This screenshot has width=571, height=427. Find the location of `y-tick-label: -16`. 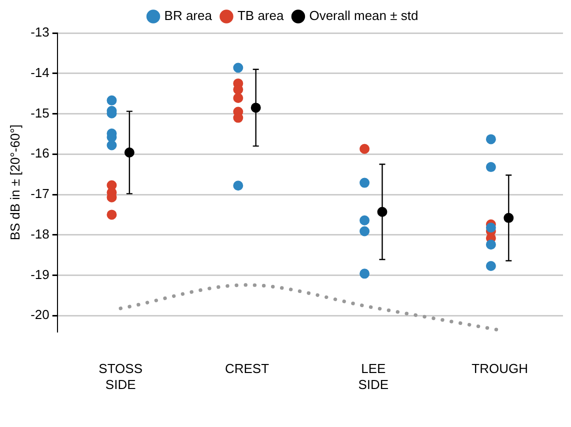

y-tick-label: -16 is located at coordinates (40, 153).